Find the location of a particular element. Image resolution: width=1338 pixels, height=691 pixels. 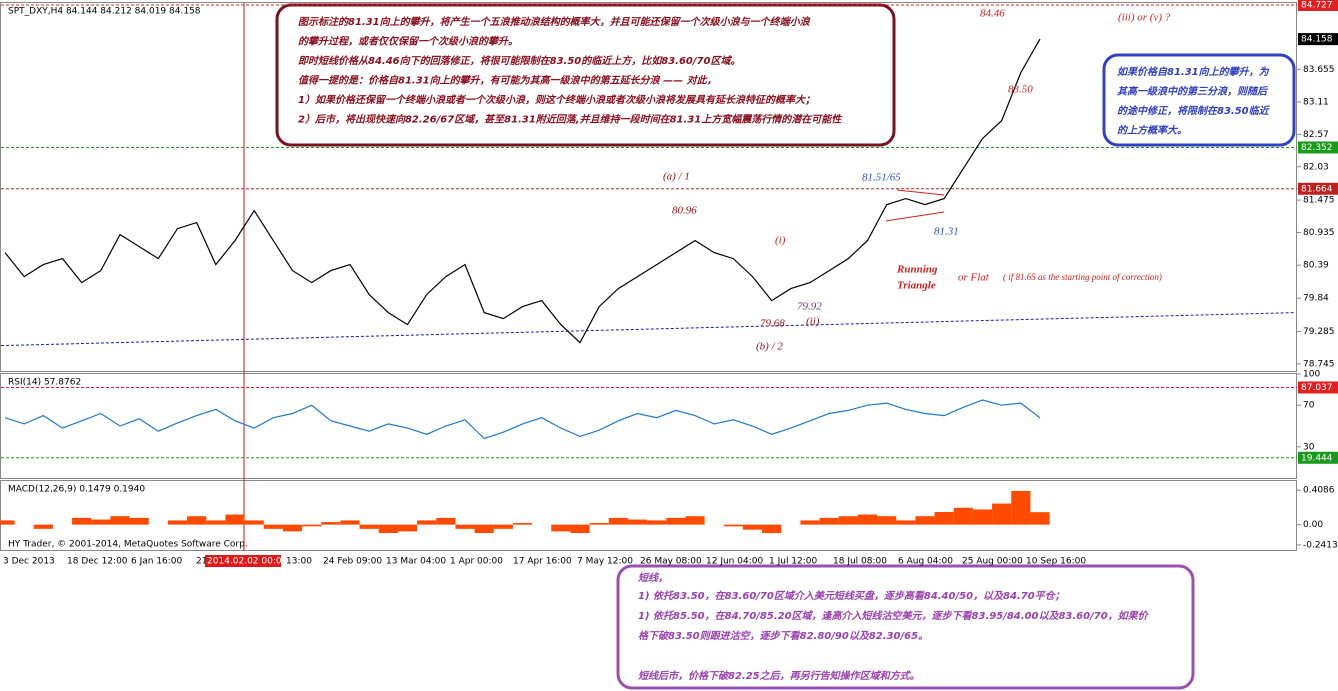

y-tick-label: 0.00 is located at coordinates (1313, 525).